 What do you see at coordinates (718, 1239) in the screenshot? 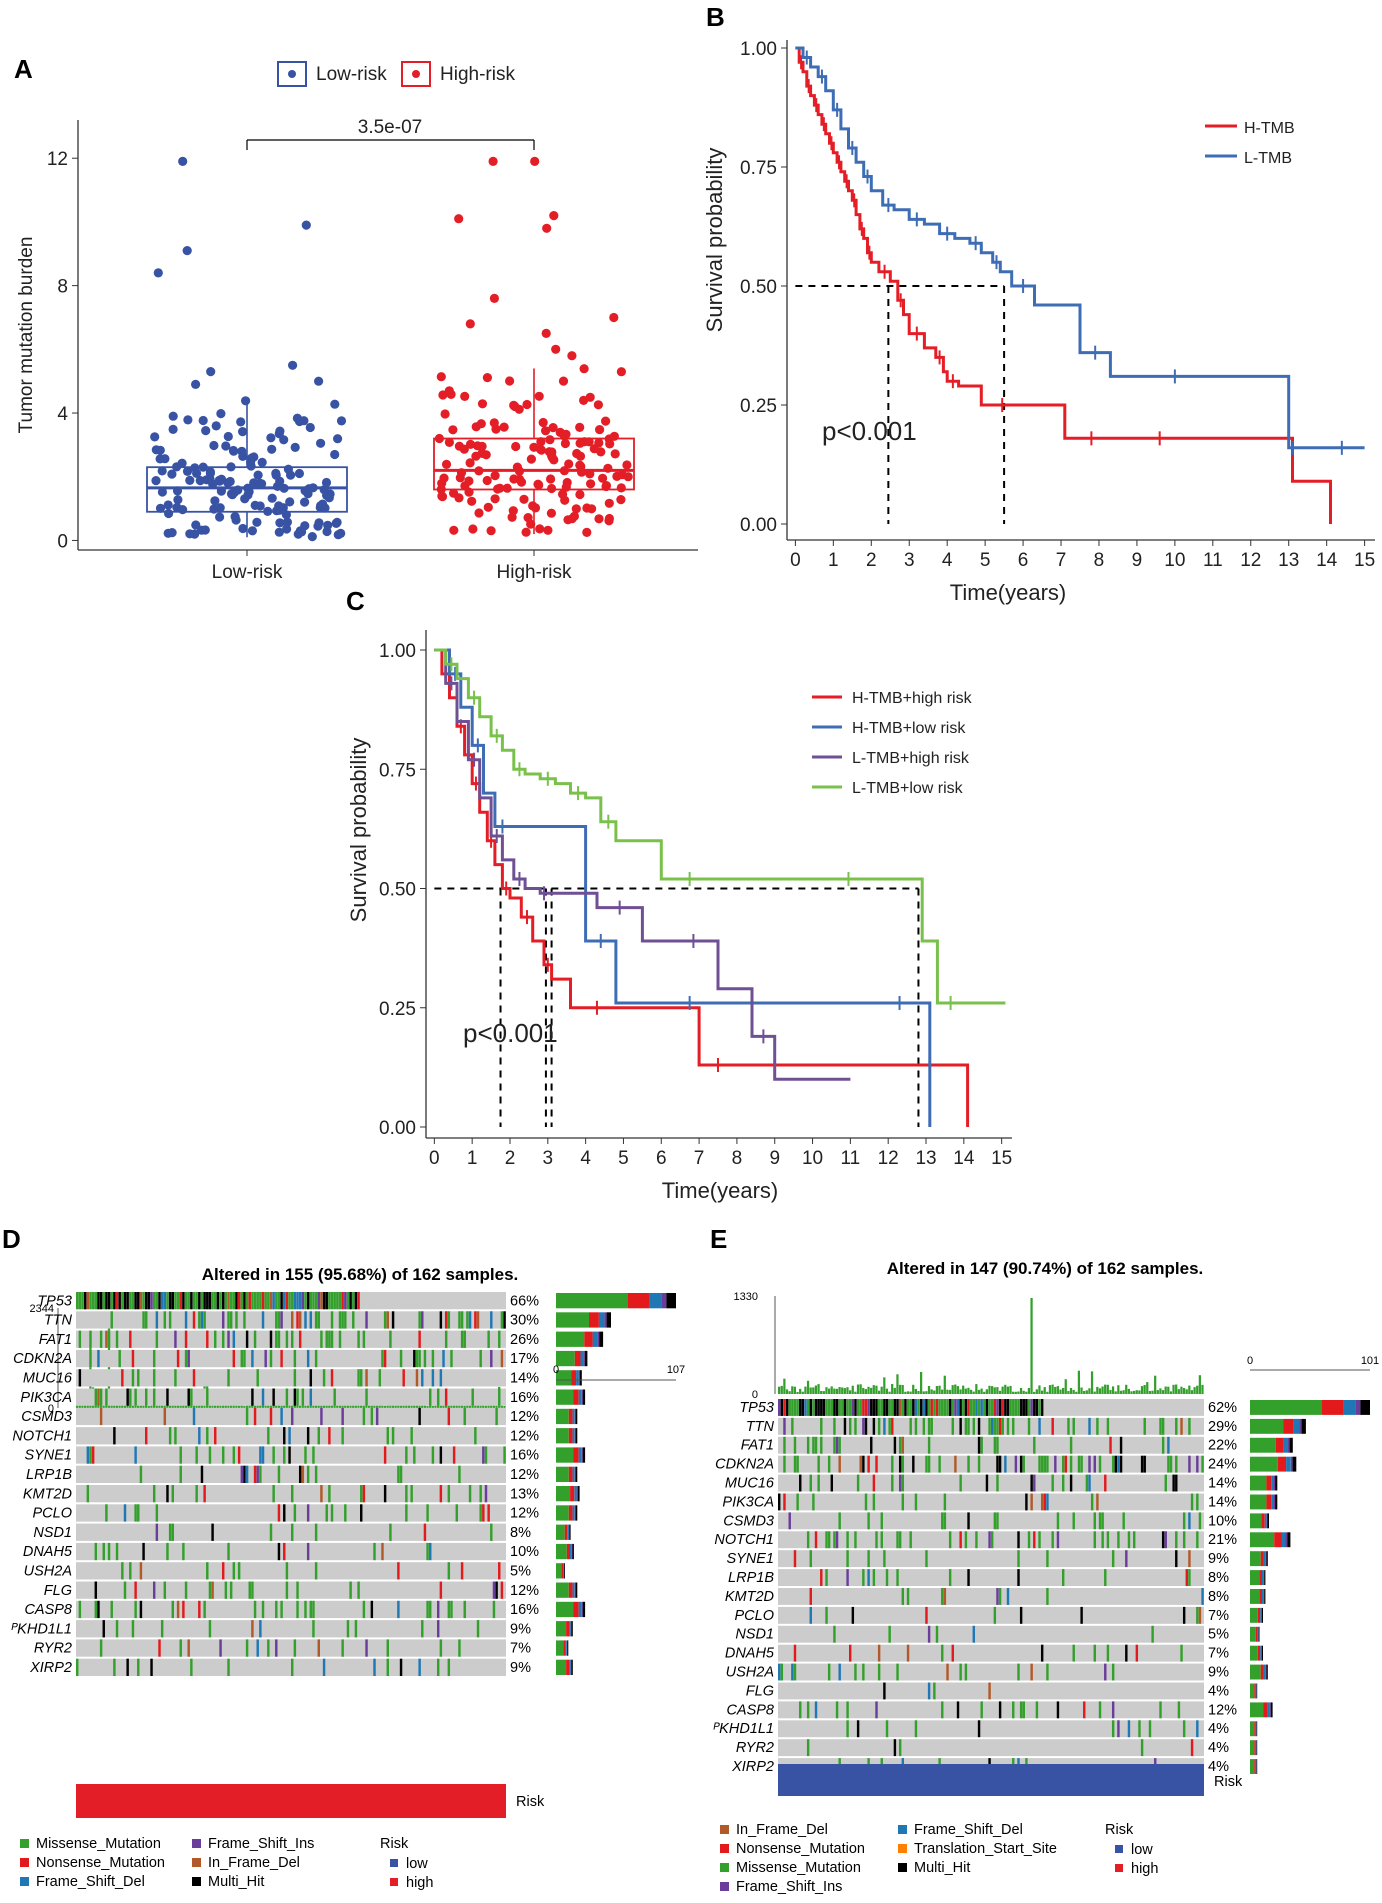
I see `panel-label-e: E` at bounding box center [718, 1239].